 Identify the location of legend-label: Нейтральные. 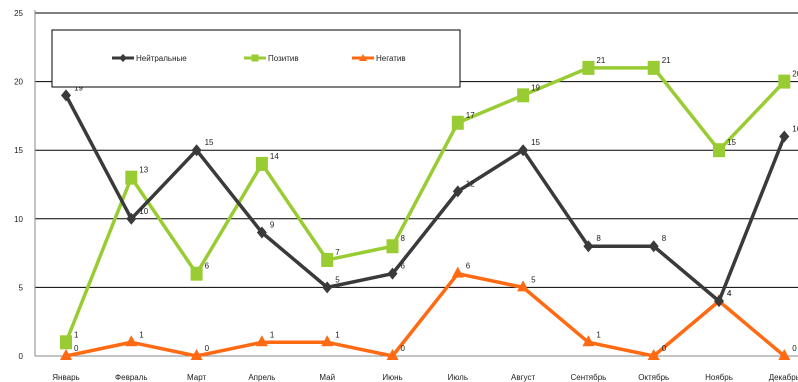
(161, 58).